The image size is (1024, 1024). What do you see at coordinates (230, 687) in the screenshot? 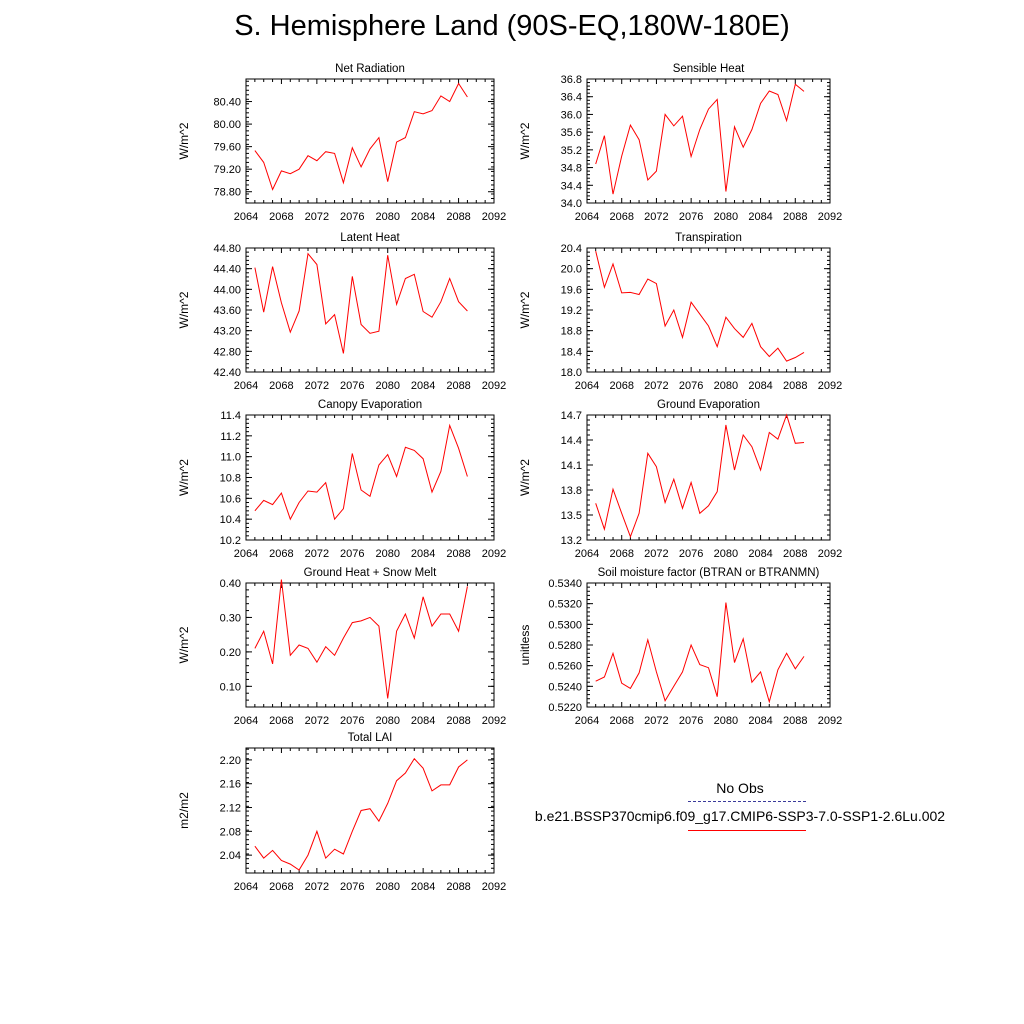
I see `y-tick-label: 0.10` at bounding box center [230, 687].